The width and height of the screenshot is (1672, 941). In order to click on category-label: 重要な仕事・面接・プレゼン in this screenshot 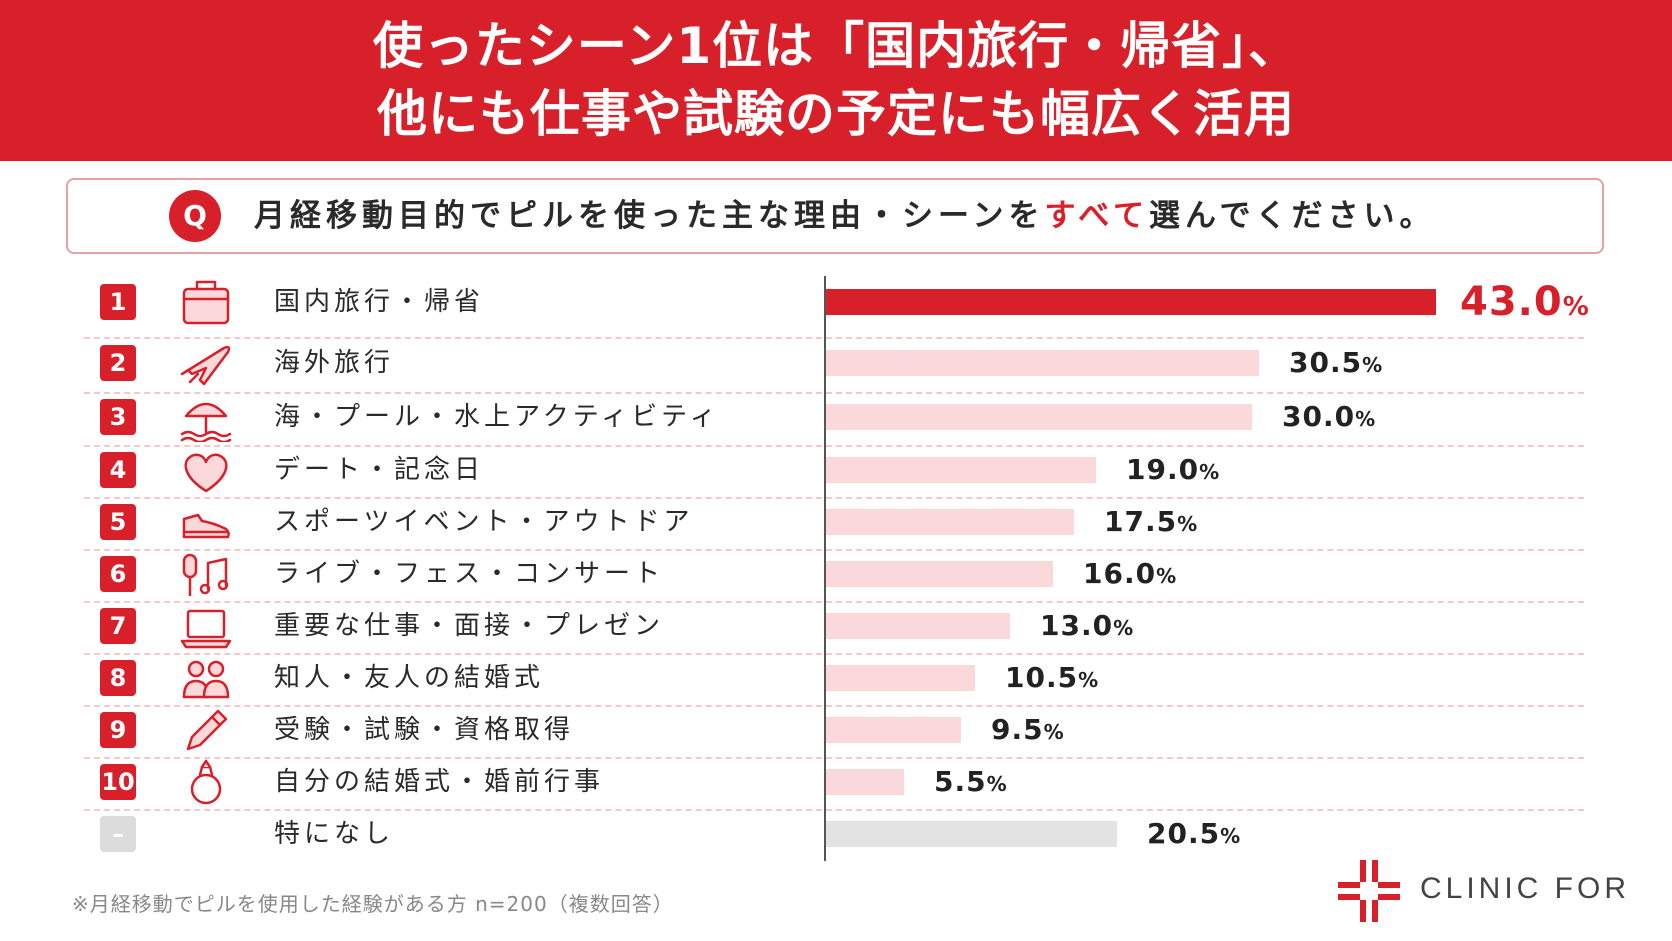, I will do `click(469, 626)`.